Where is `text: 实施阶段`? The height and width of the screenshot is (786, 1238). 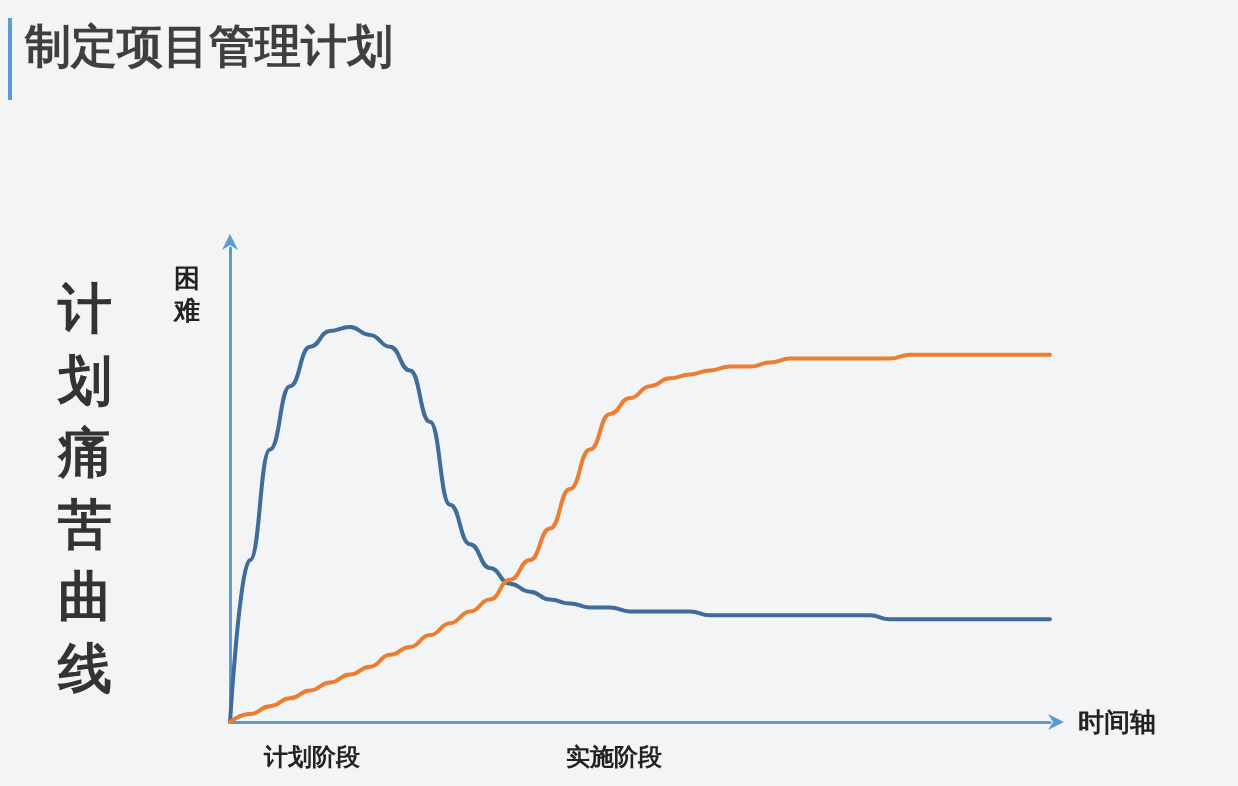
text: 实施阶段 is located at coordinates (614, 757).